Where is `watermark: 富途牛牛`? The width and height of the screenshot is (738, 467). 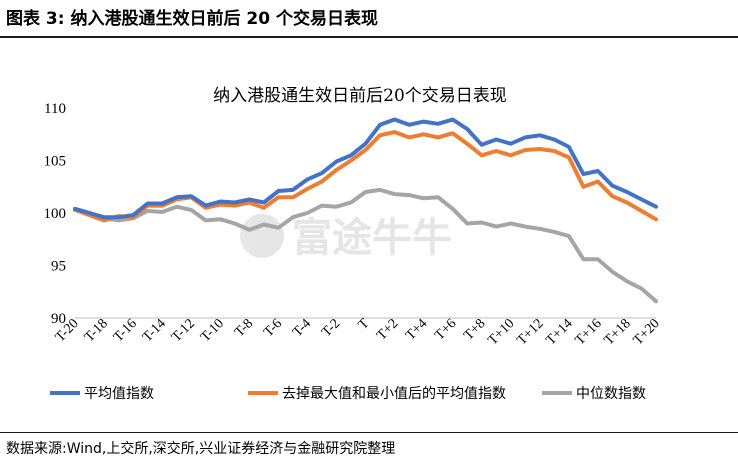 watermark: 富途牛牛 is located at coordinates (346, 237).